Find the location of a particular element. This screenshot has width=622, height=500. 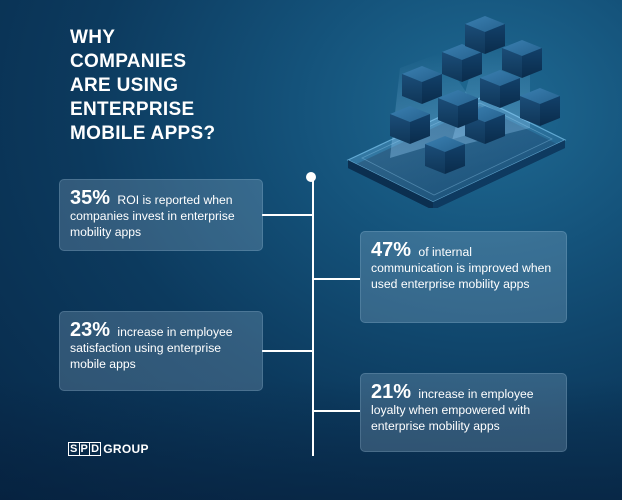

stat-percent: 21% is located at coordinates (391, 392).